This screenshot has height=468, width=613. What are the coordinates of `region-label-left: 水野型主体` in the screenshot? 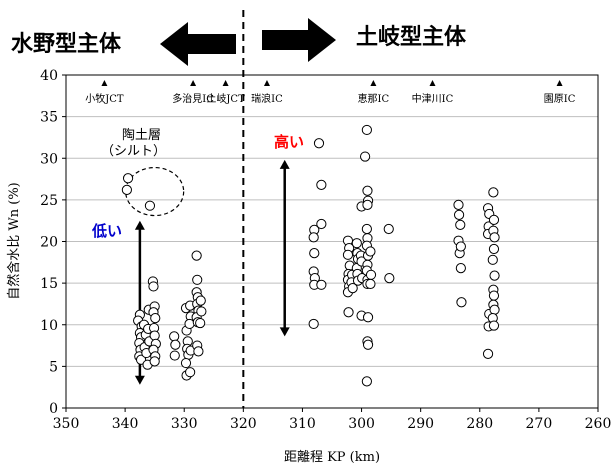 It's located at (66, 44).